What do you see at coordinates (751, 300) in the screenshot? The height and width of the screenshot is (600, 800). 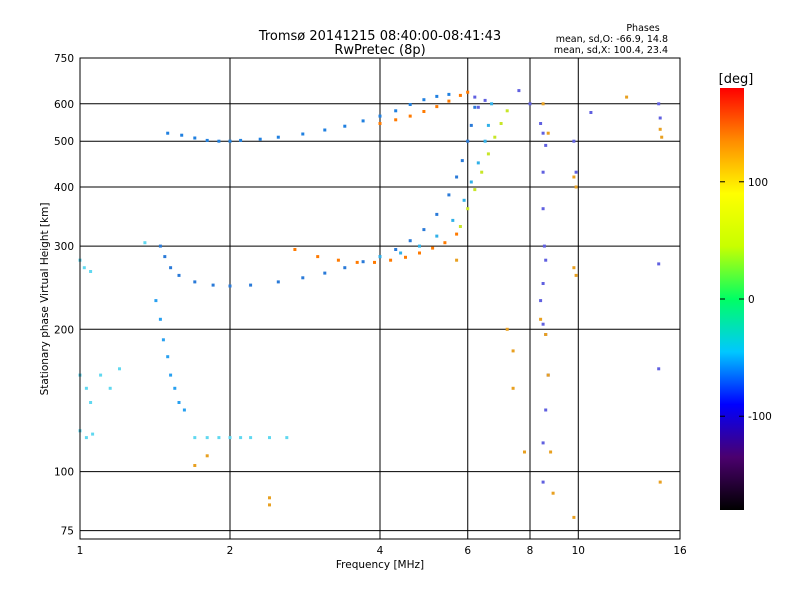 I see `colorbar-tick-label: 0` at bounding box center [751, 300].